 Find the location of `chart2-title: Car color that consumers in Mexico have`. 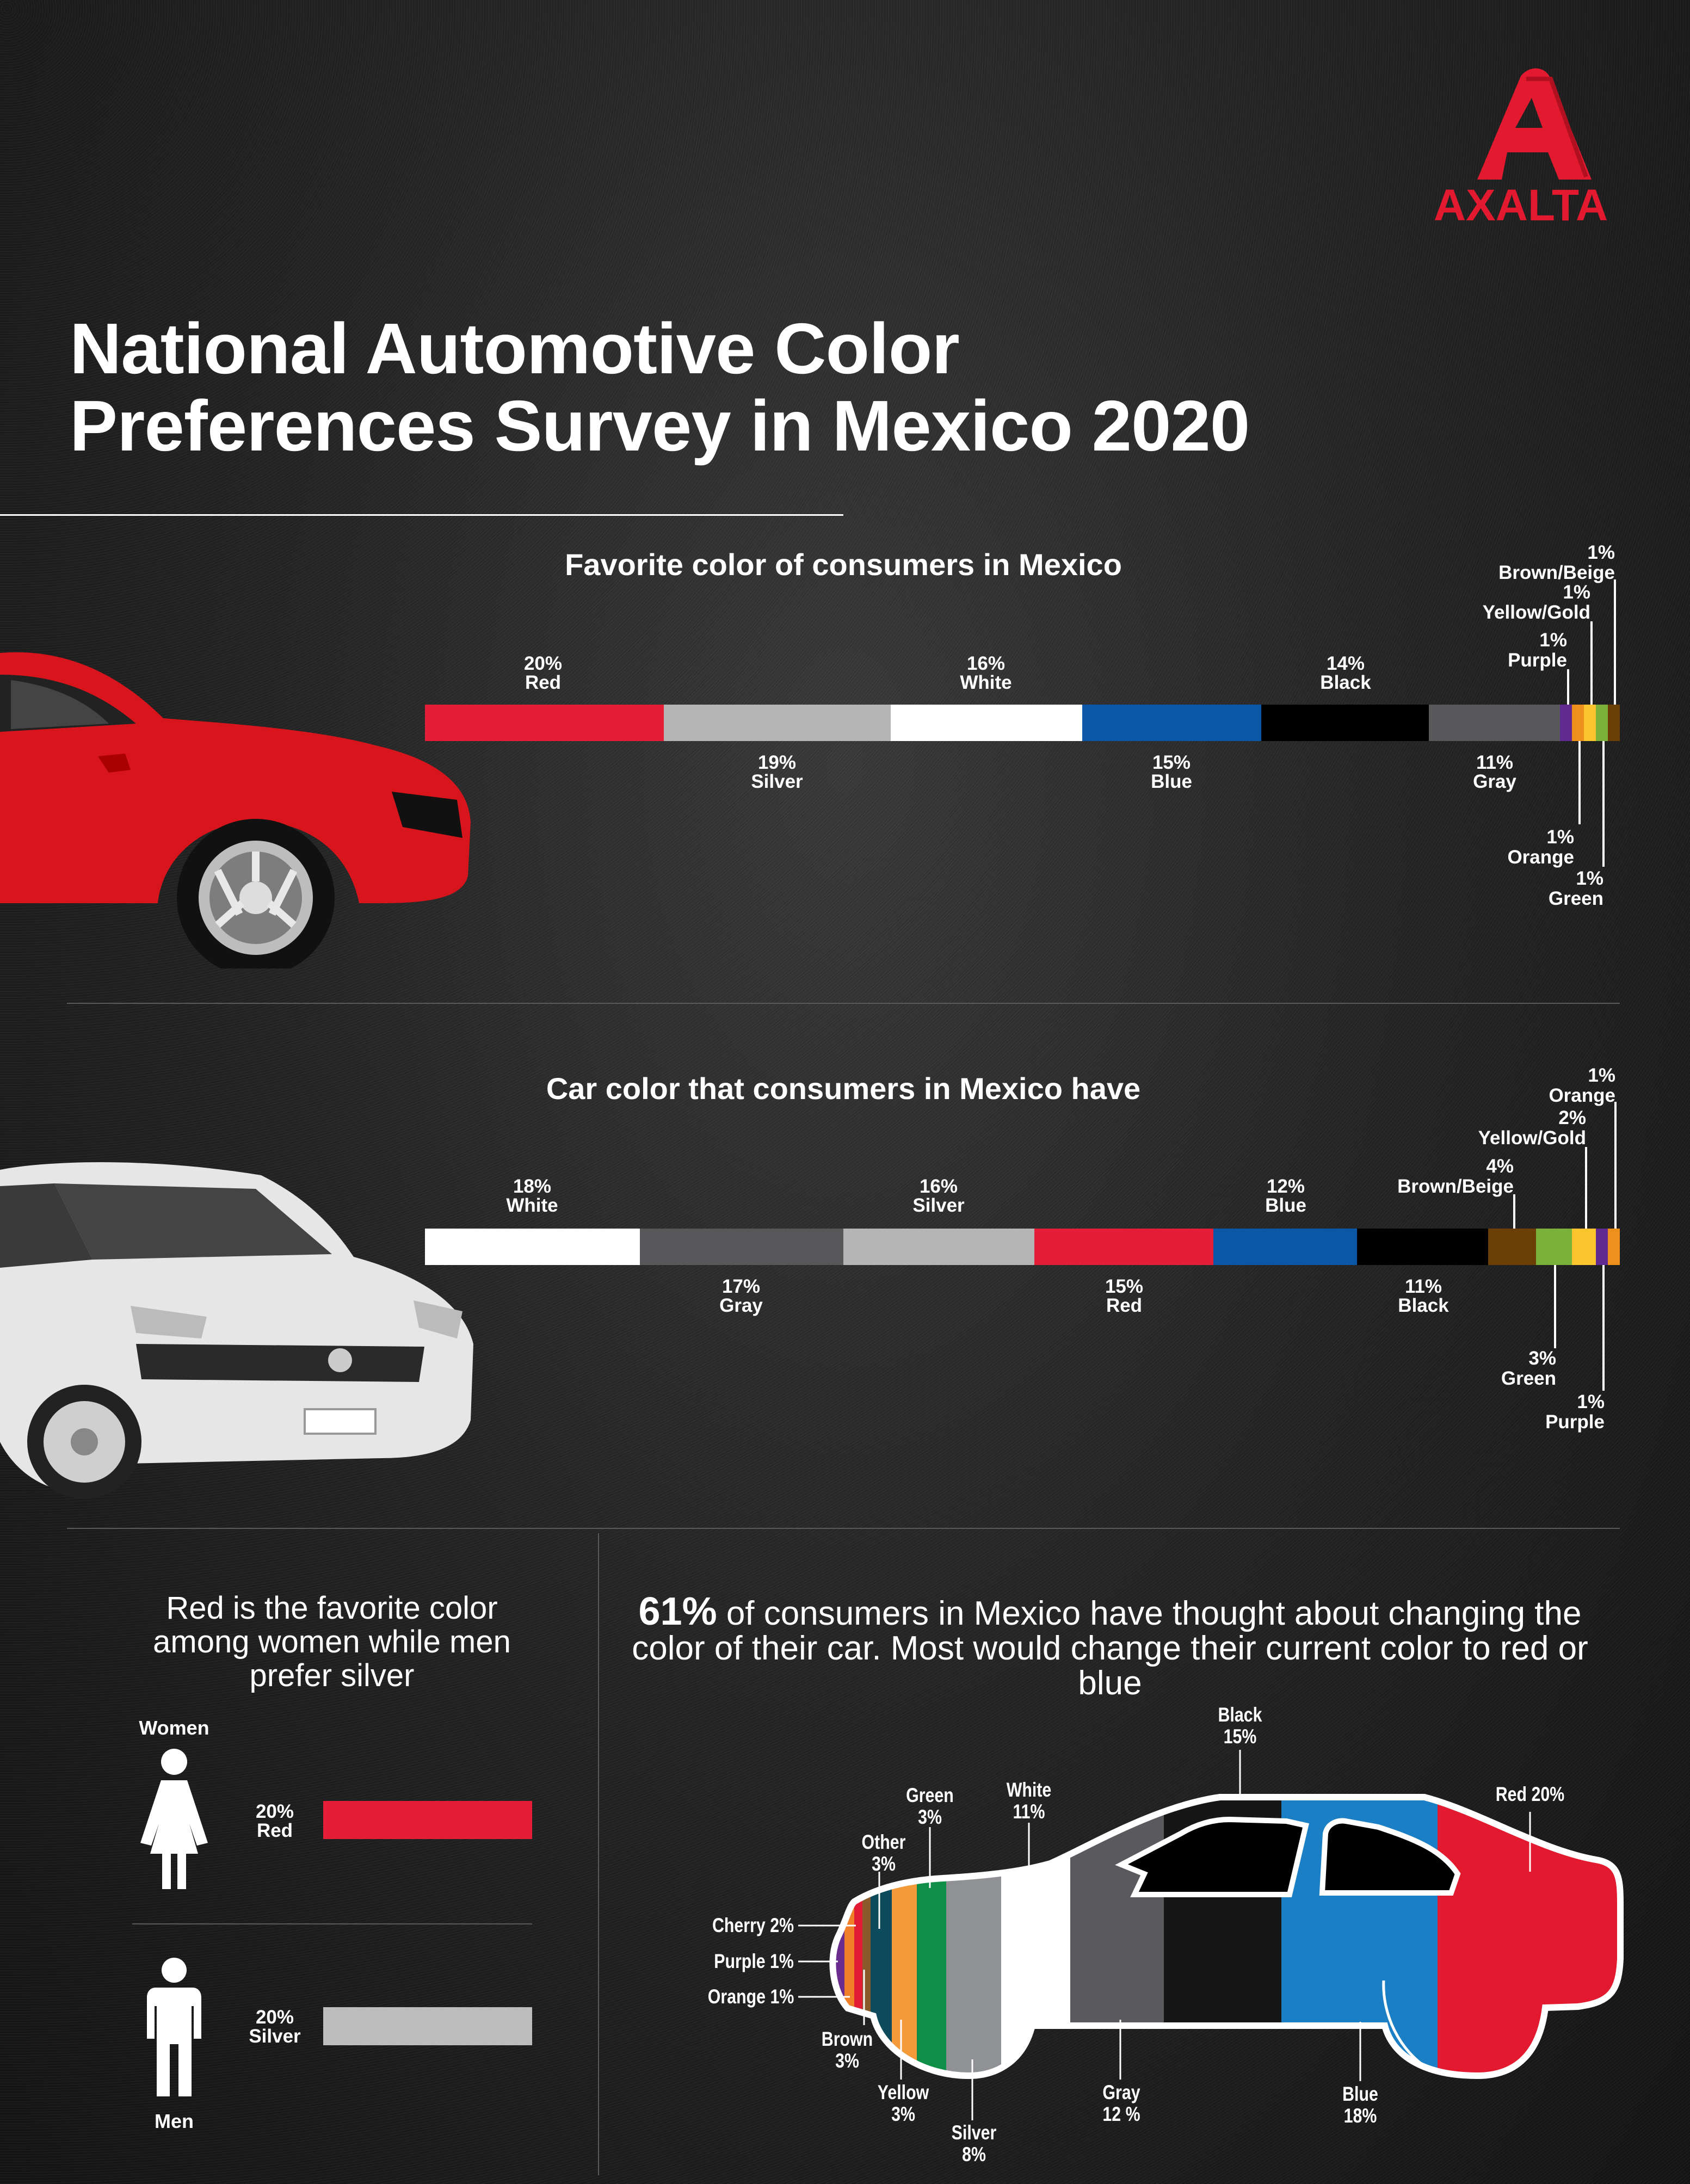

chart2-title: Car color that consumers in Mexico have is located at coordinates (843, 1088).